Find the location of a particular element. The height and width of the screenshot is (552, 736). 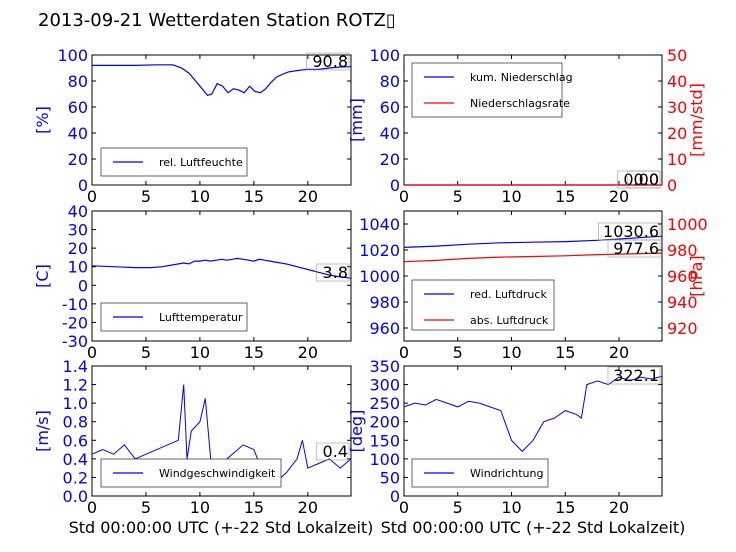

panel-6-legend-box is located at coordinates (480, 473).